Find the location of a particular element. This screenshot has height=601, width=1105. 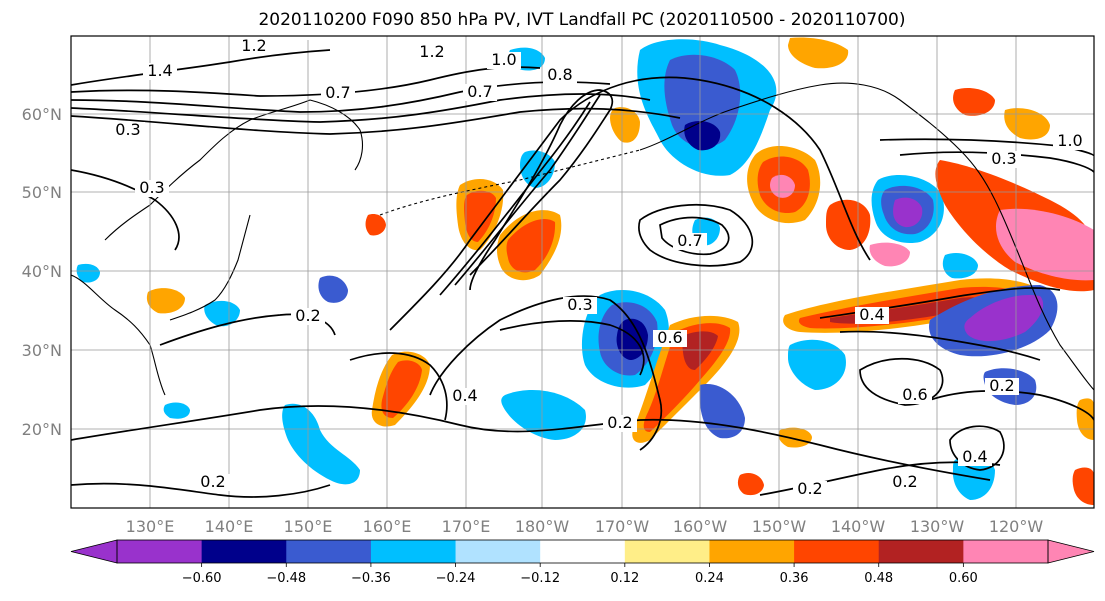

contour-0-3-mid is located at coordinates (572, 348).